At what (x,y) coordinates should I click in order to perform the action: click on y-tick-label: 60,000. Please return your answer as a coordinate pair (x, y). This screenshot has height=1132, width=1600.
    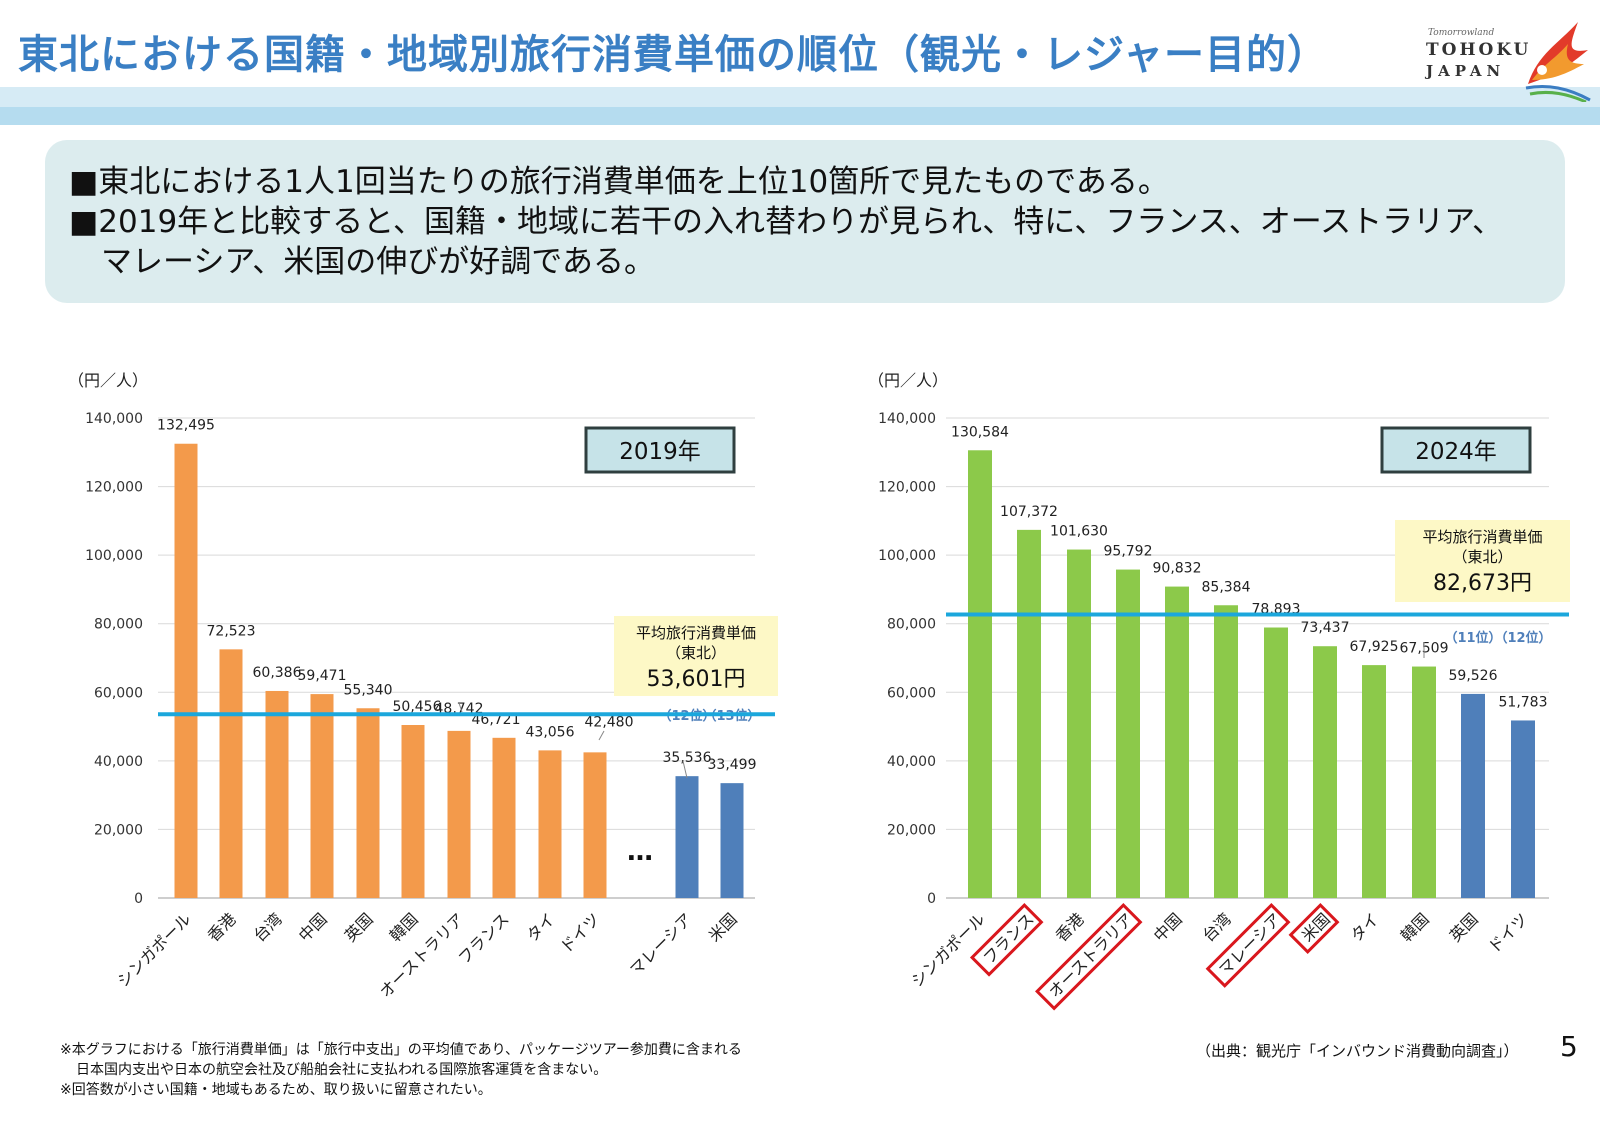
    Looking at the image, I should click on (911, 693).